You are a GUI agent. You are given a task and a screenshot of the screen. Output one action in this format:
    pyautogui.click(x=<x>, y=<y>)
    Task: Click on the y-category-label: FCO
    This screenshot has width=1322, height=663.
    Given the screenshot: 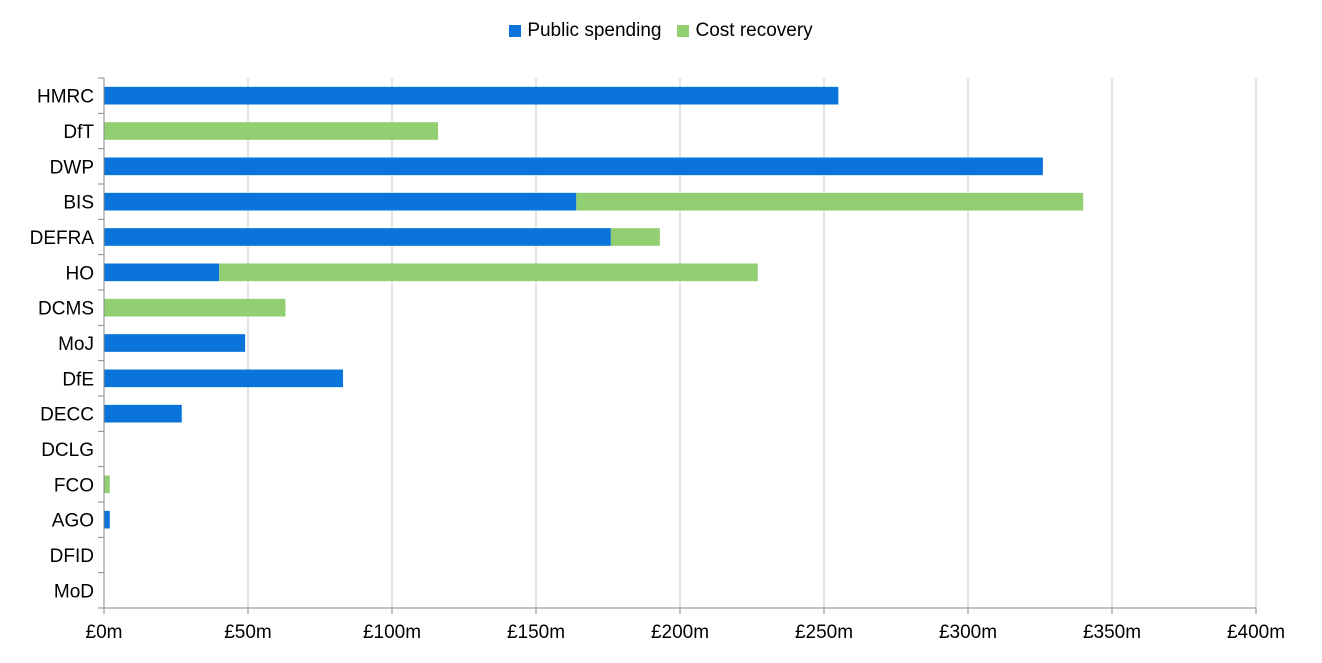 What is the action you would take?
    pyautogui.click(x=74, y=485)
    